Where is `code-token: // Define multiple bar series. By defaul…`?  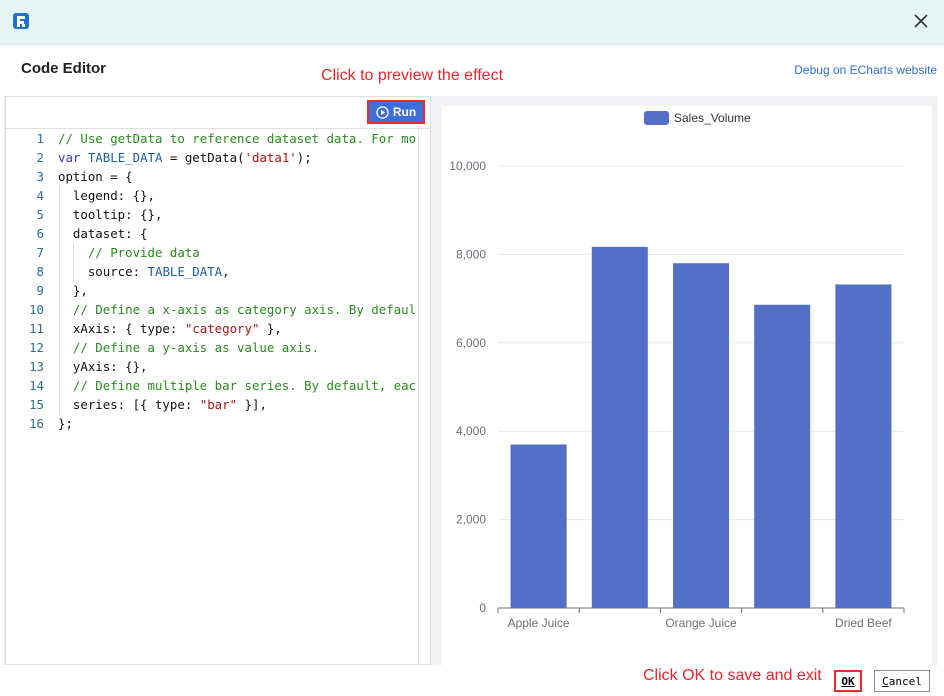 code-token: // Define multiple bar series. By defaul… is located at coordinates (237, 385).